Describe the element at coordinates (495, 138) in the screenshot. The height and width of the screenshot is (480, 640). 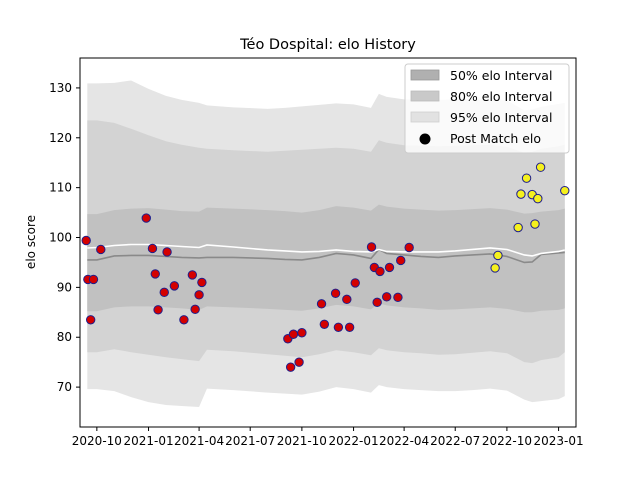
I see `legend-label-post-match: Post Match elo` at that location.